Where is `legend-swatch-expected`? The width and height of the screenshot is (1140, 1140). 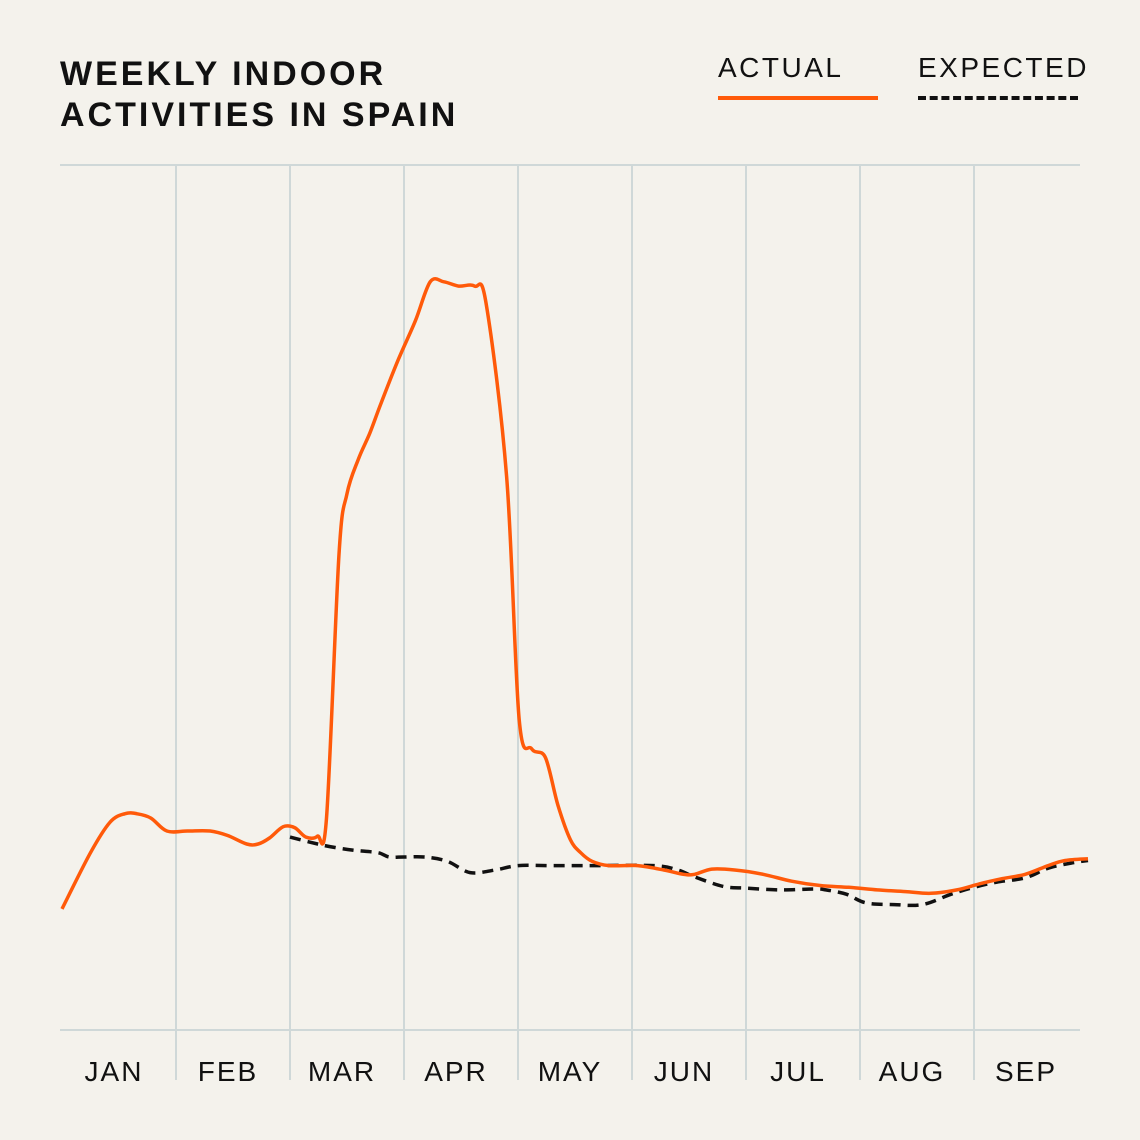
legend-swatch-expected is located at coordinates (998, 98).